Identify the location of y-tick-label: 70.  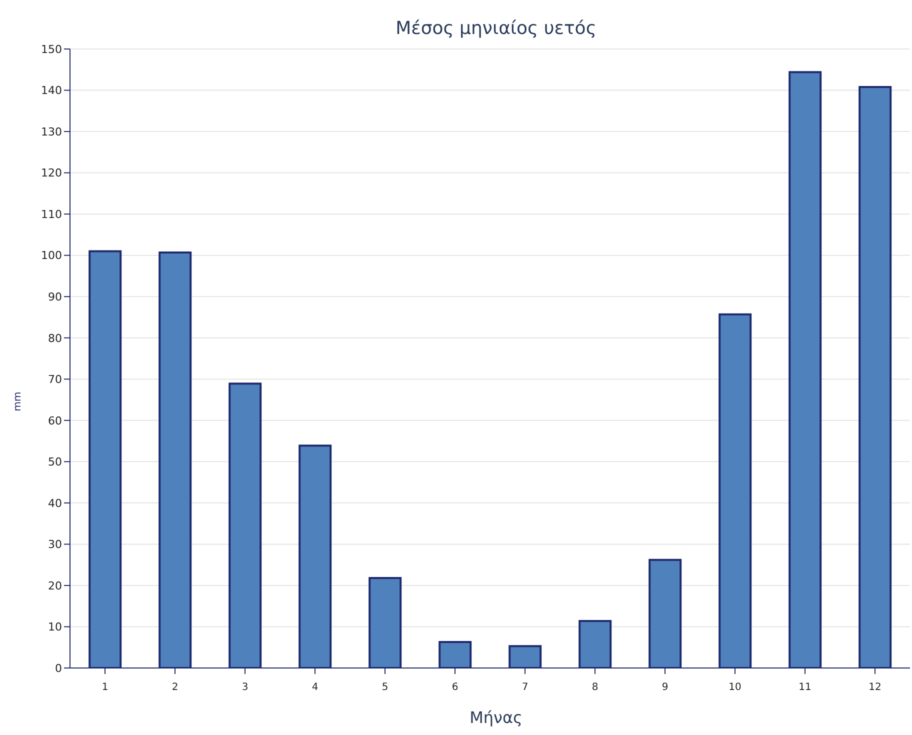
(55, 379).